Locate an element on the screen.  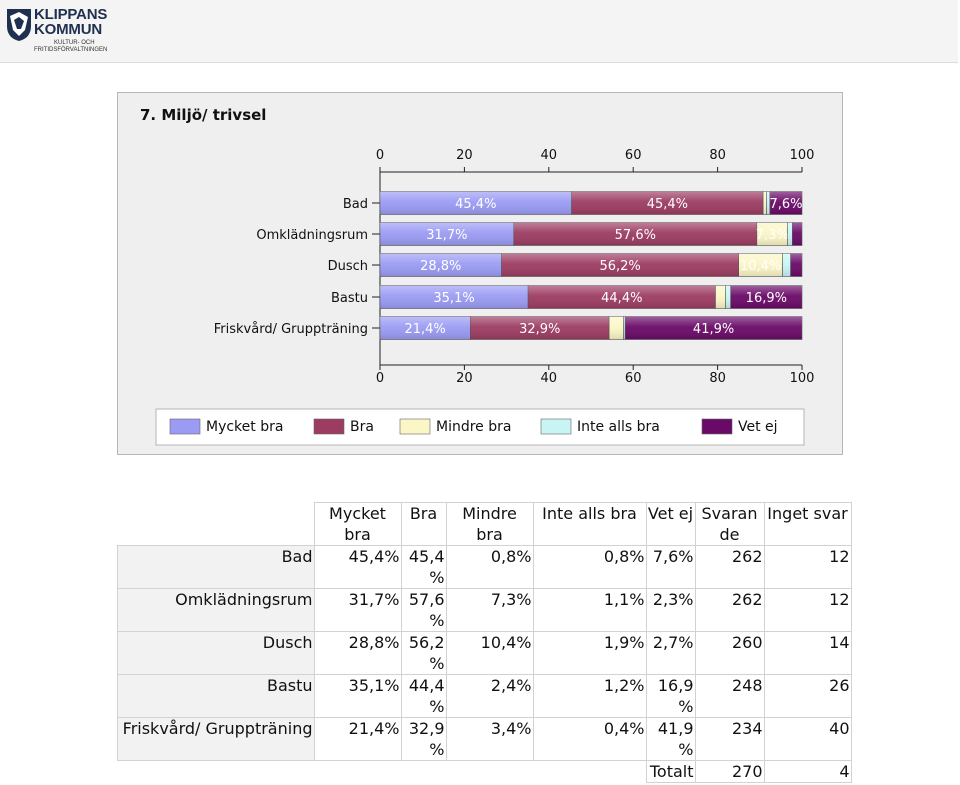
row-label: Bastu is located at coordinates (216, 696).